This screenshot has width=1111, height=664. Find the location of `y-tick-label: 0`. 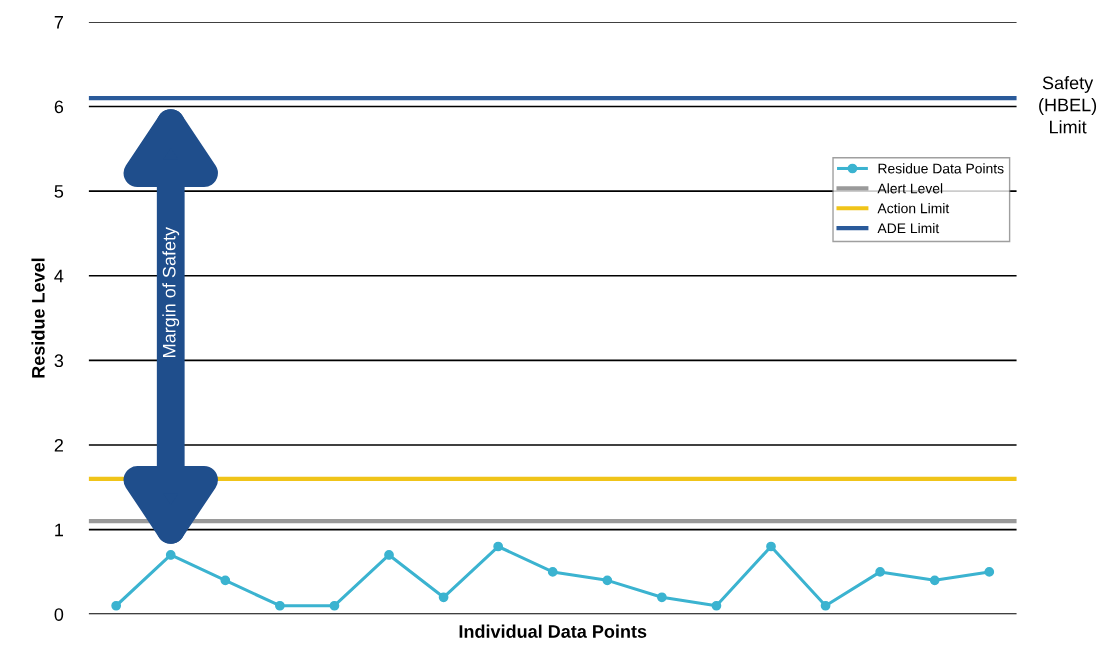

y-tick-label: 0 is located at coordinates (59, 614).